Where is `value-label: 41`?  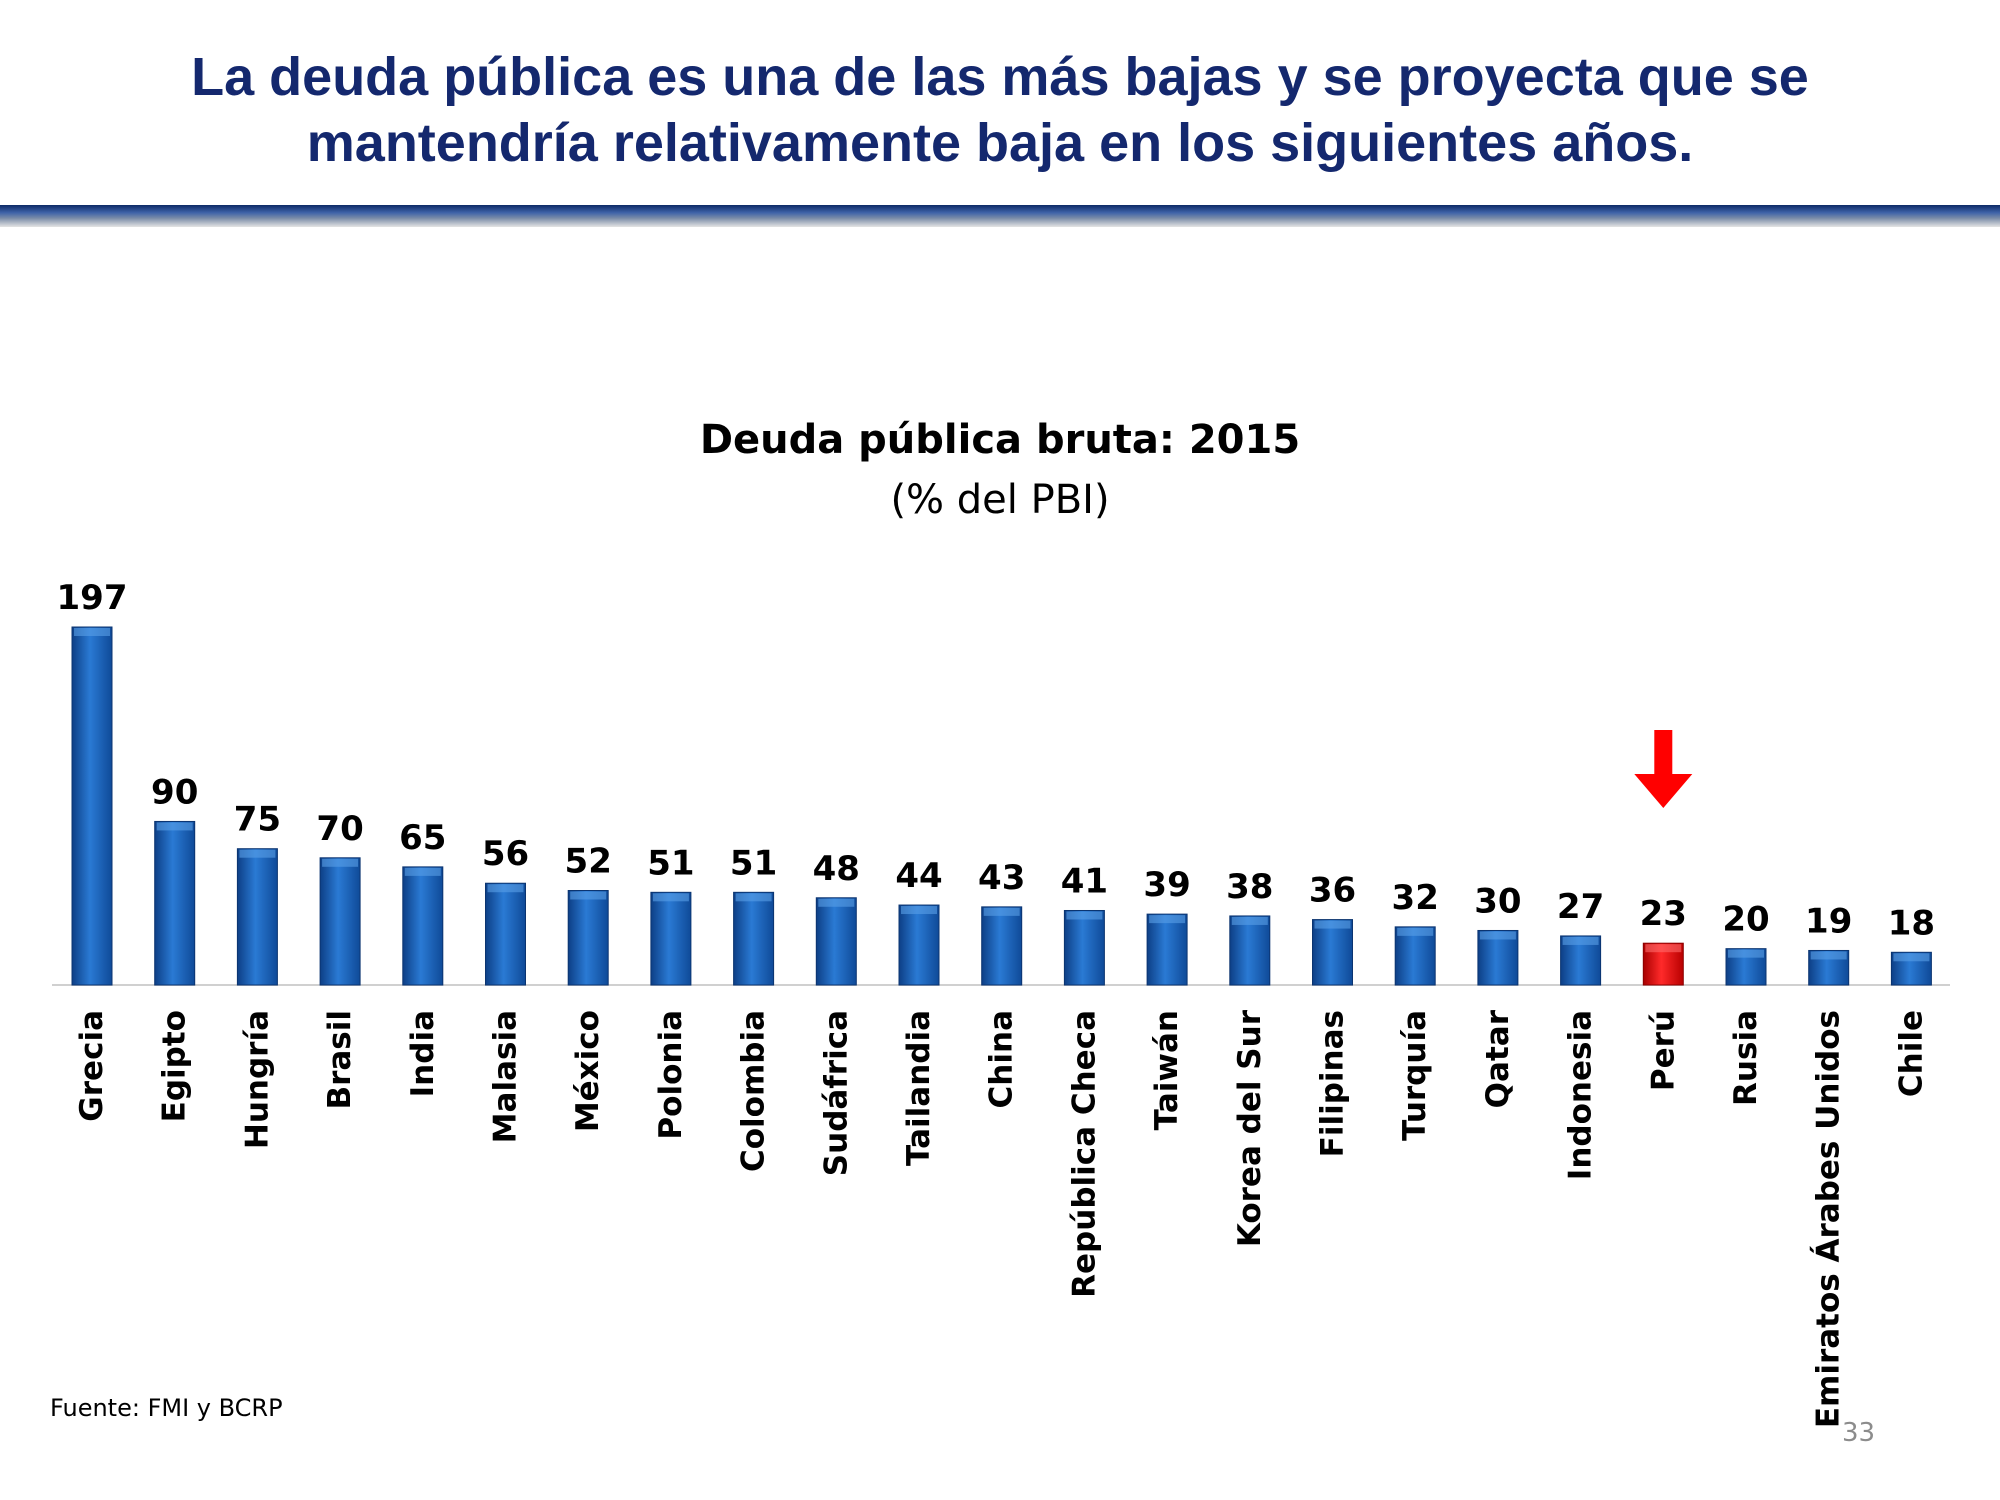 value-label: 41 is located at coordinates (1084, 881).